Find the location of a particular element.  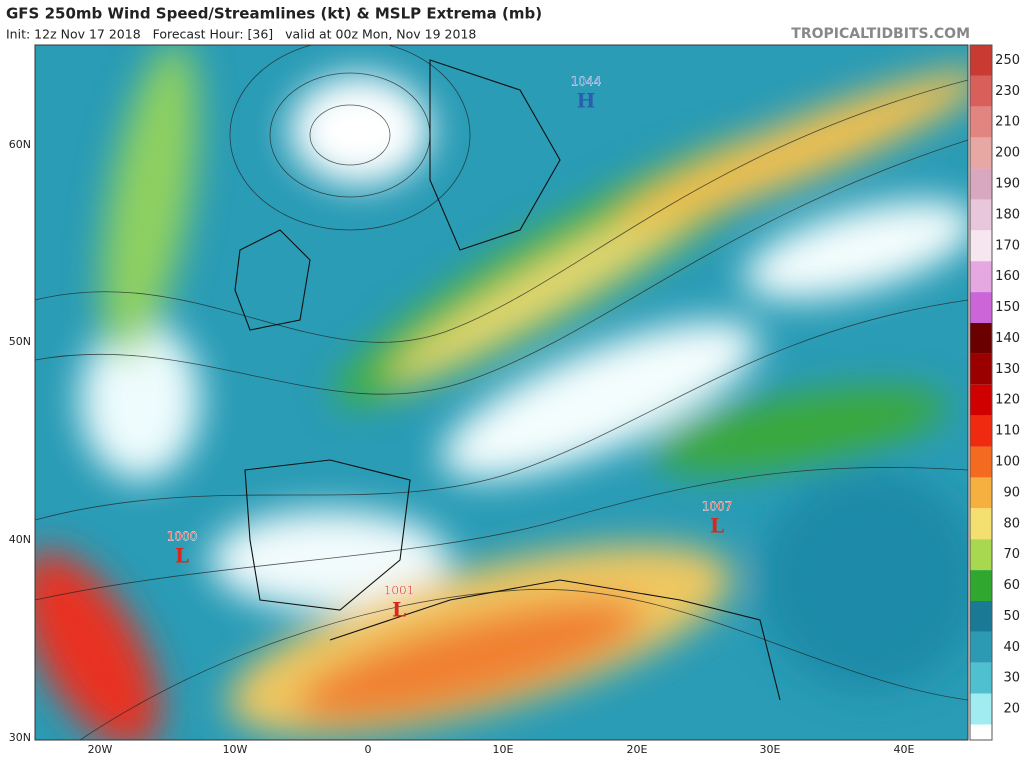

longitude-label: 10E is located at coordinates (503, 749).